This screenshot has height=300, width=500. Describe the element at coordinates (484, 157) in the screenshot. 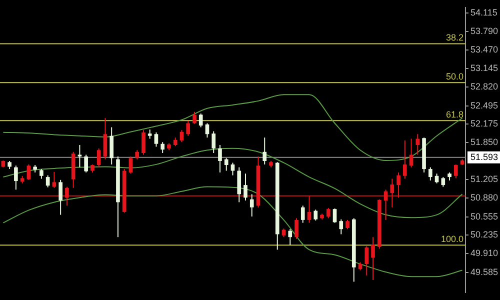

I see `ref-line-label: 51.593` at that location.